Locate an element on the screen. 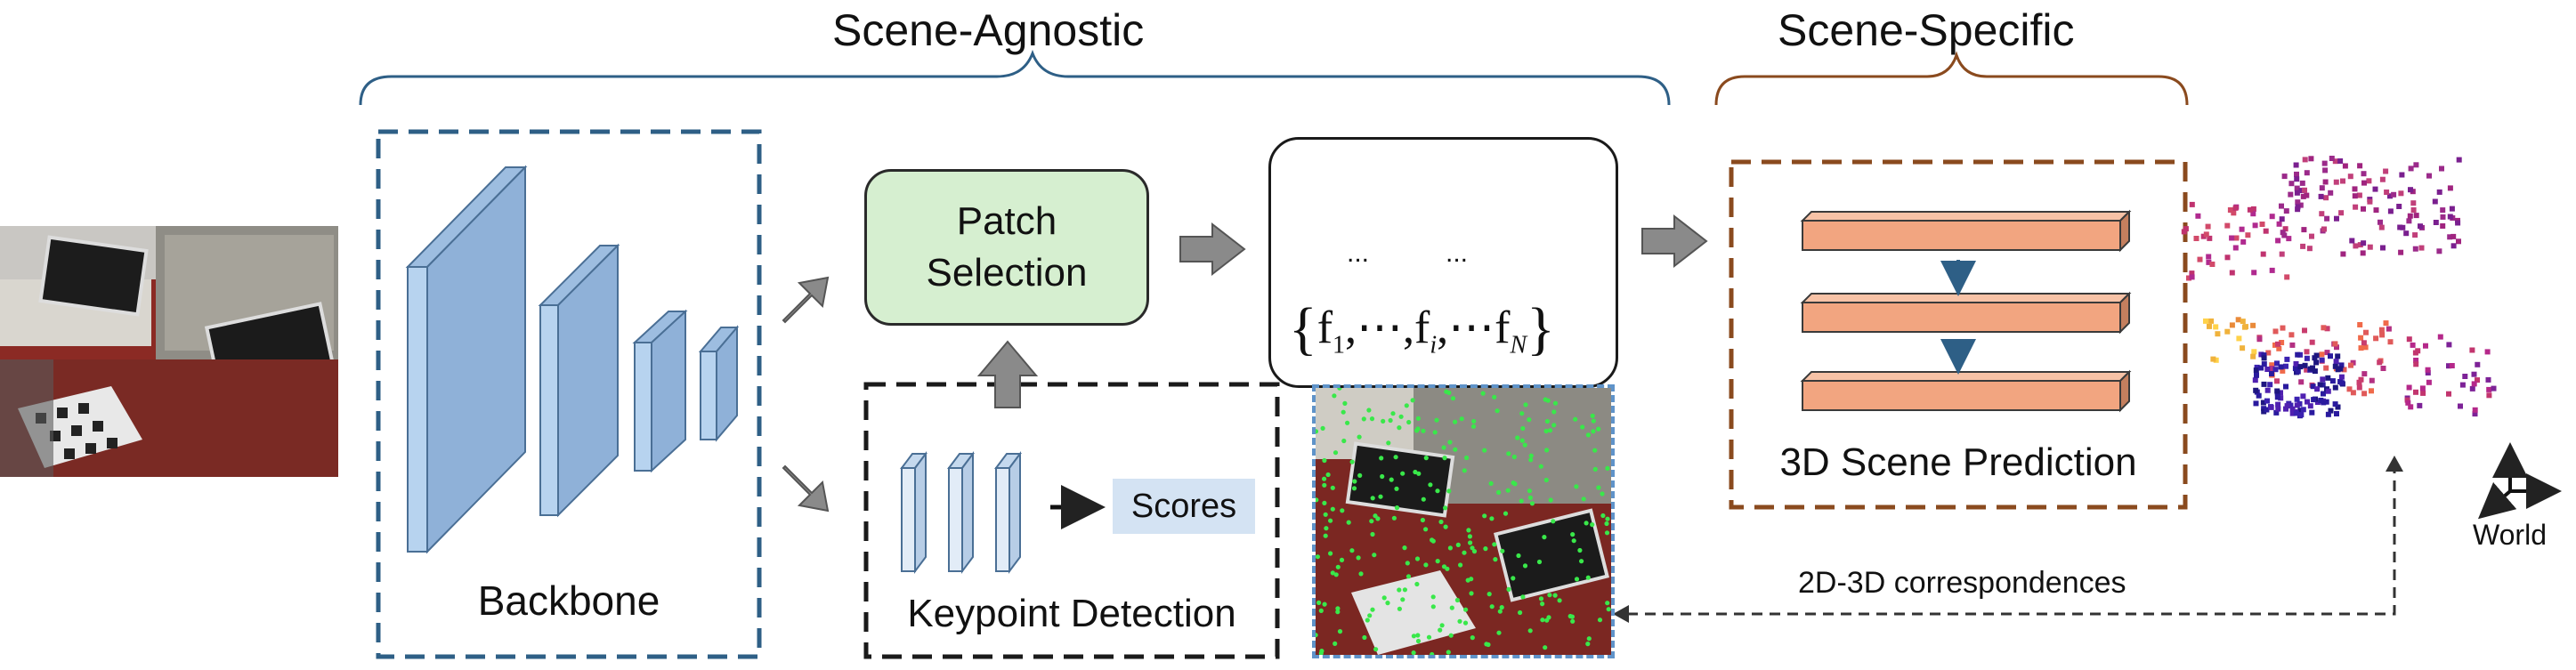 The width and height of the screenshot is (2576, 670). scene-prediction-label: 3D Scene Prediction is located at coordinates (1958, 462).